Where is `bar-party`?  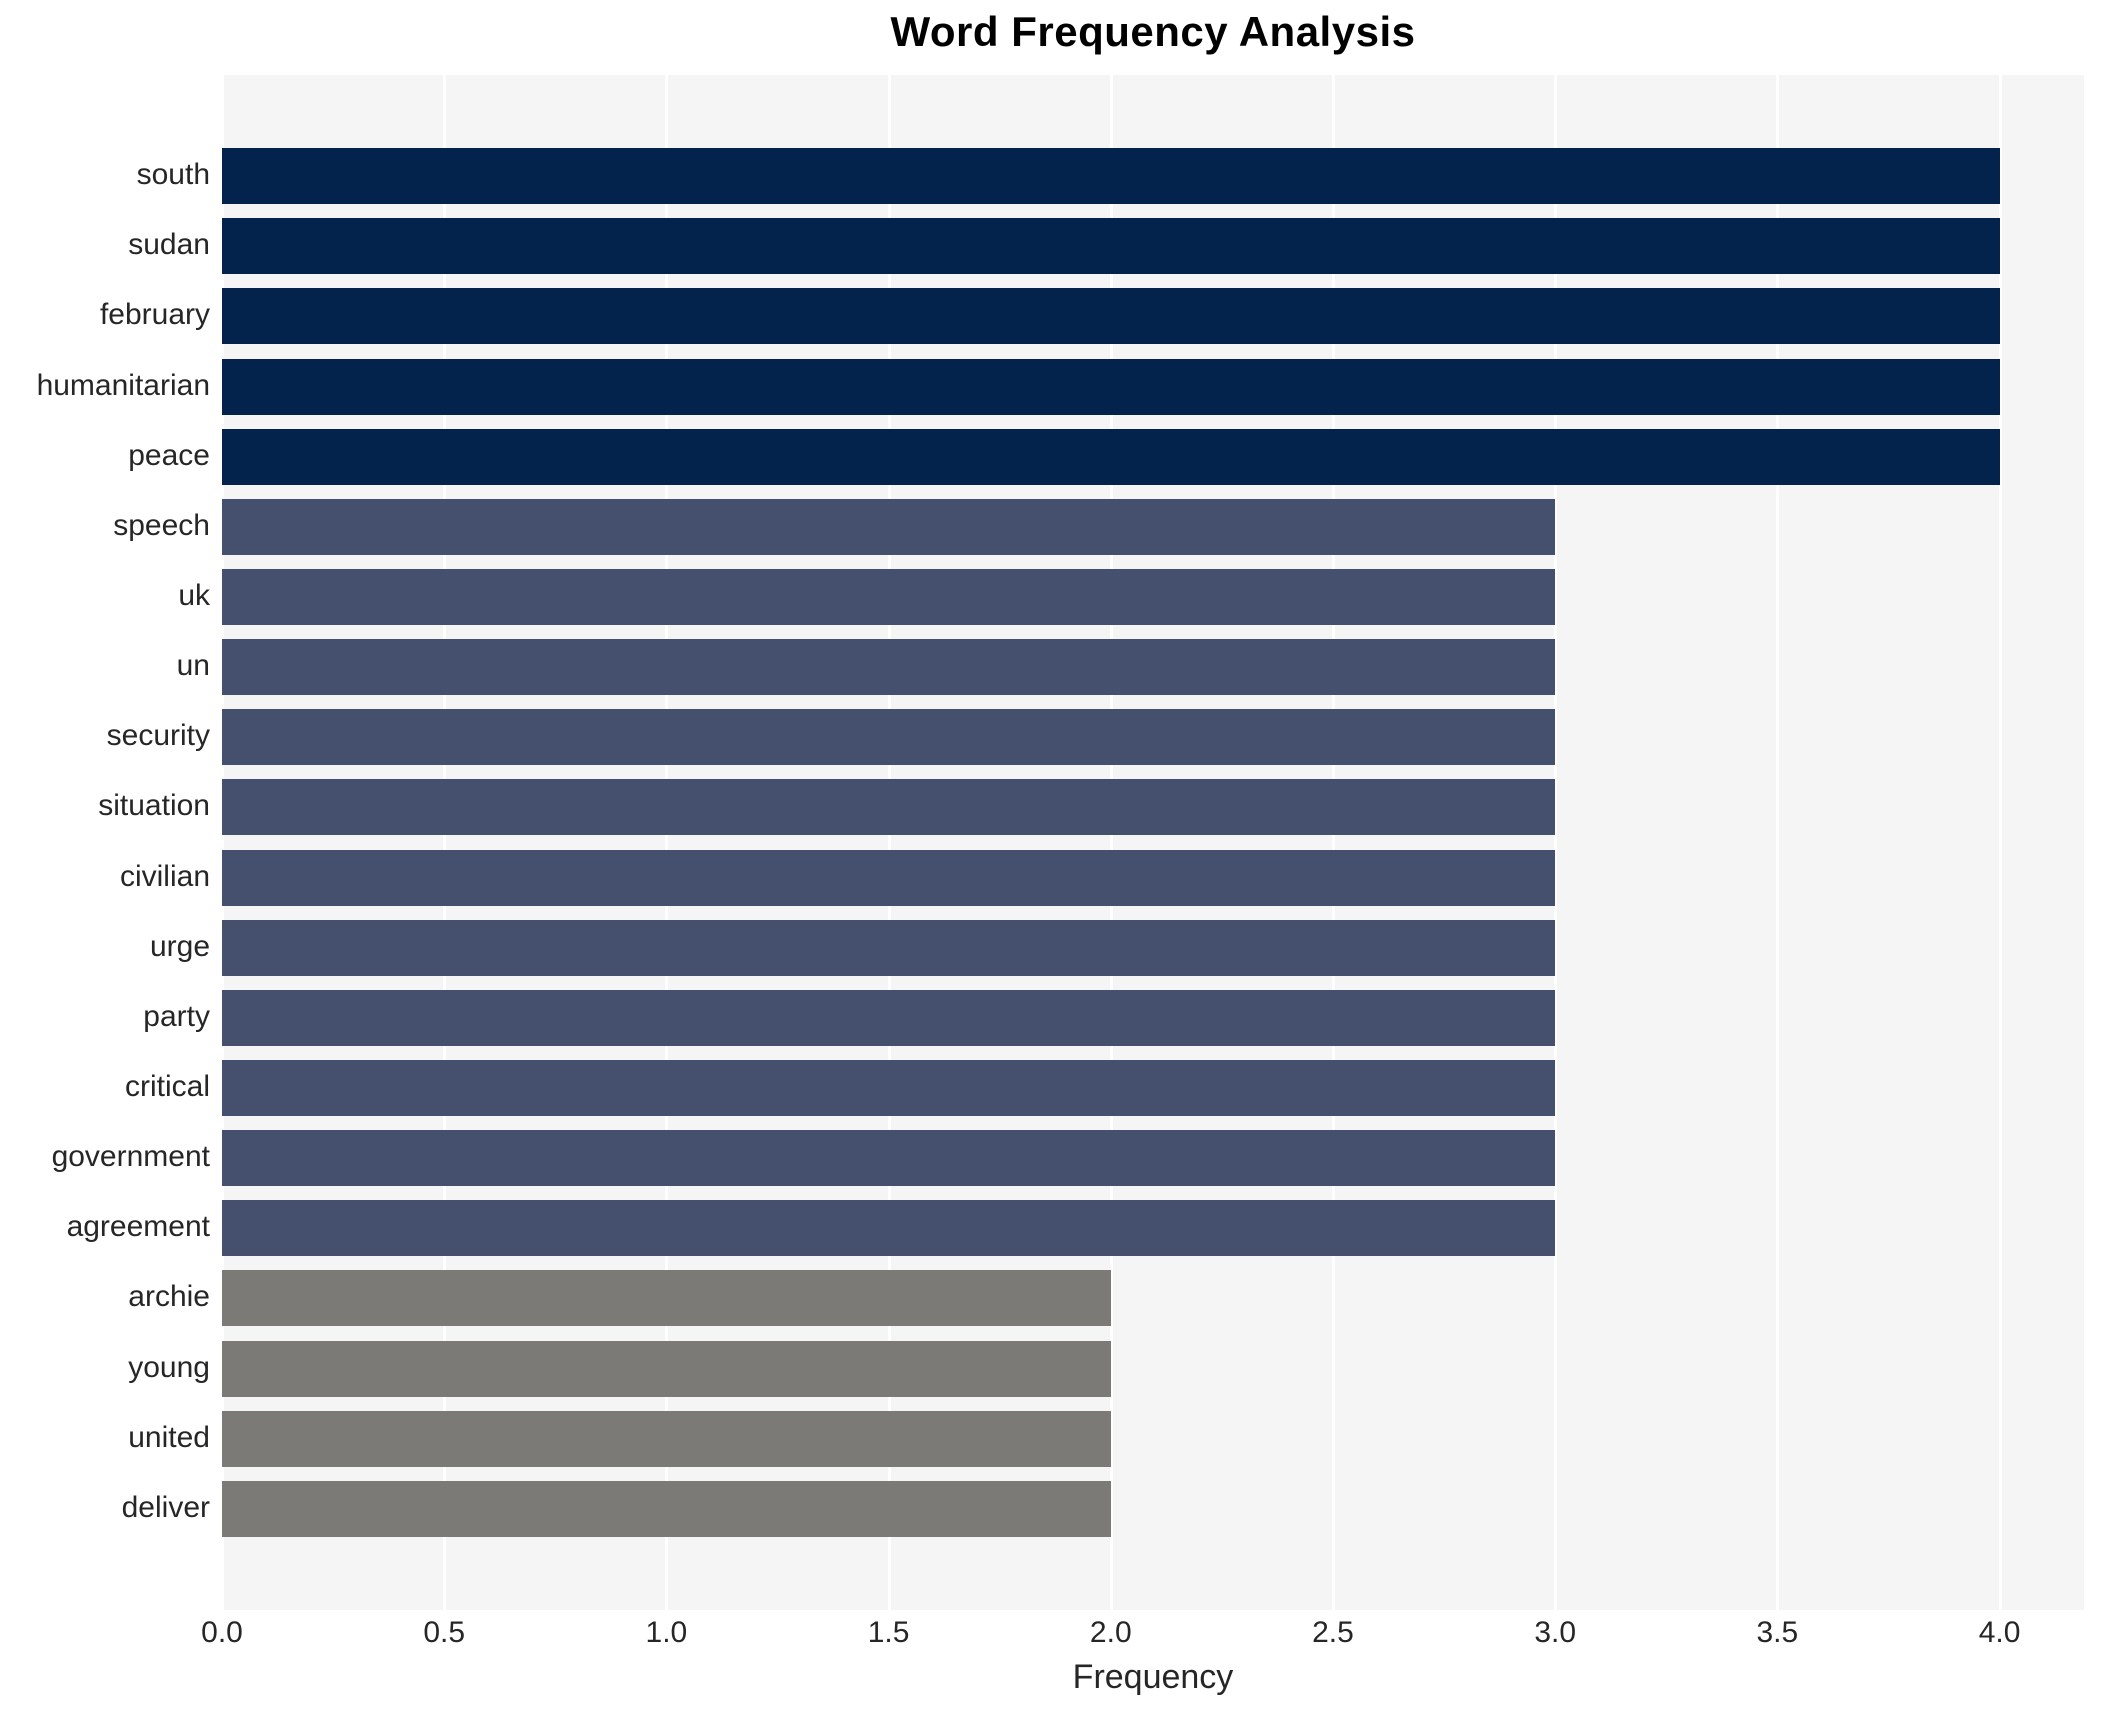
bar-party is located at coordinates (889, 1017).